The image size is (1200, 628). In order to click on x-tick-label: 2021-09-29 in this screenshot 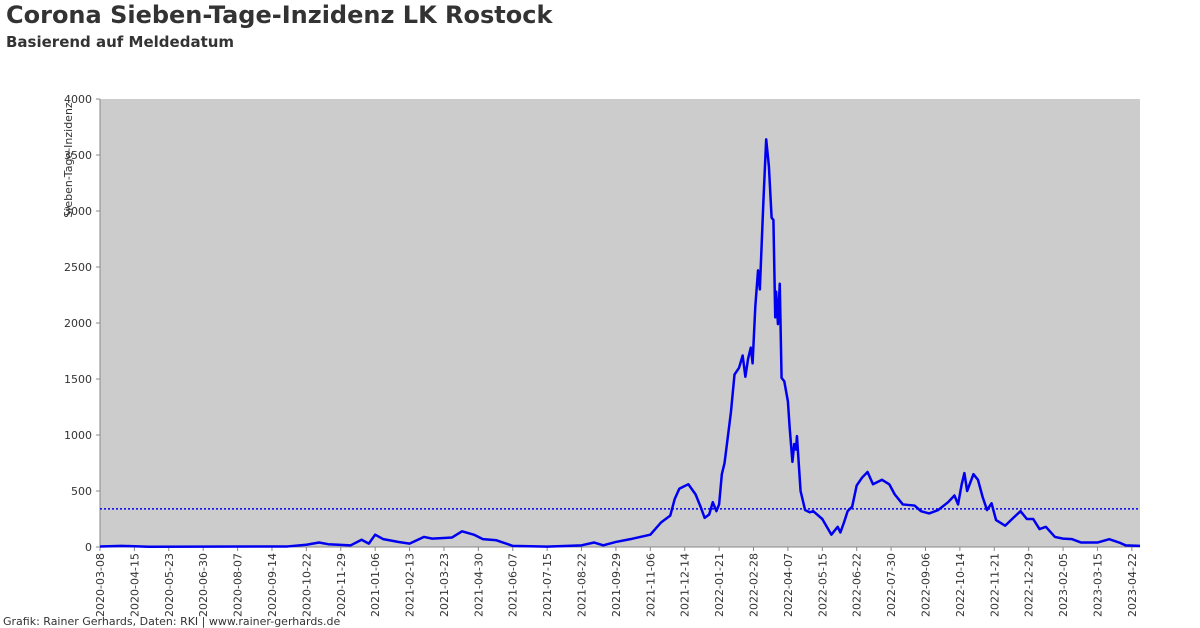, I will do `click(616, 585)`.